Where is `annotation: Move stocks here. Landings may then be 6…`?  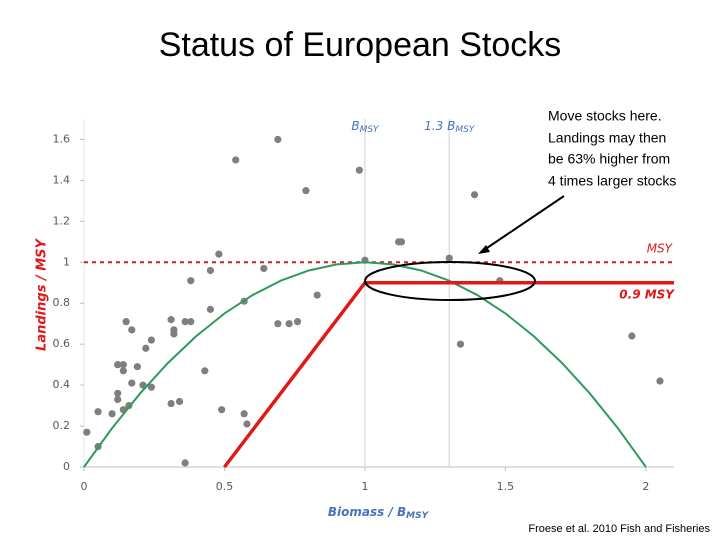 annotation: Move stocks here. Landings may then be 6… is located at coordinates (612, 148).